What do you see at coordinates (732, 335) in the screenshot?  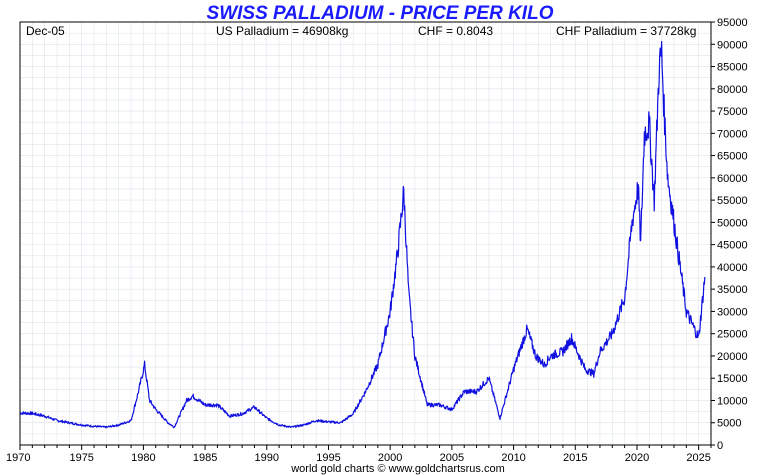 I see `y-tick-label: 25000` at bounding box center [732, 335].